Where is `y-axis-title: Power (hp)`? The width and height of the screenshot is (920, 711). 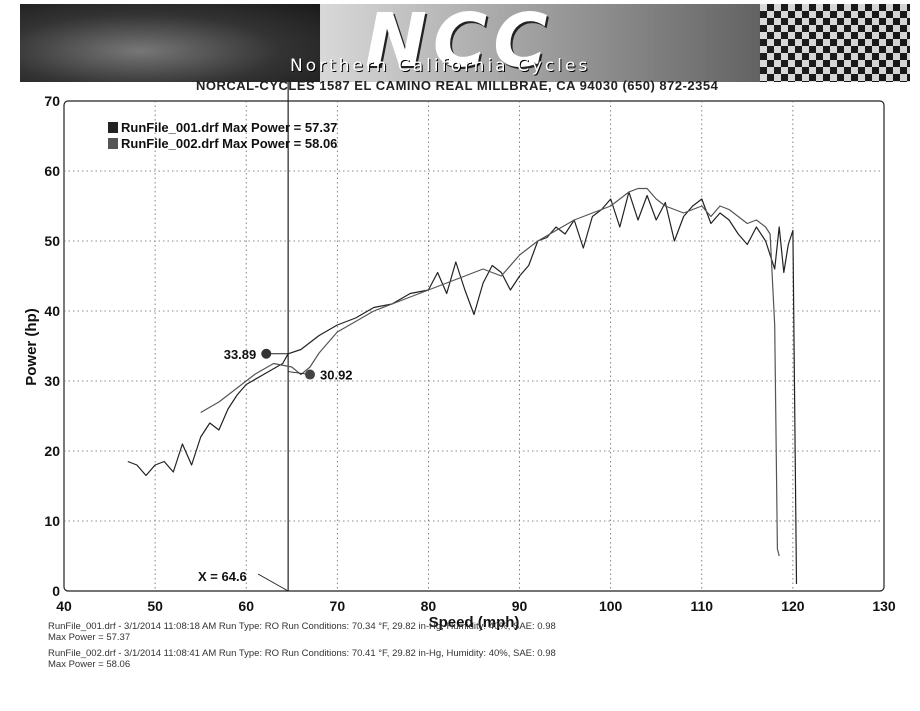 y-axis-title: Power (hp) is located at coordinates (31, 347).